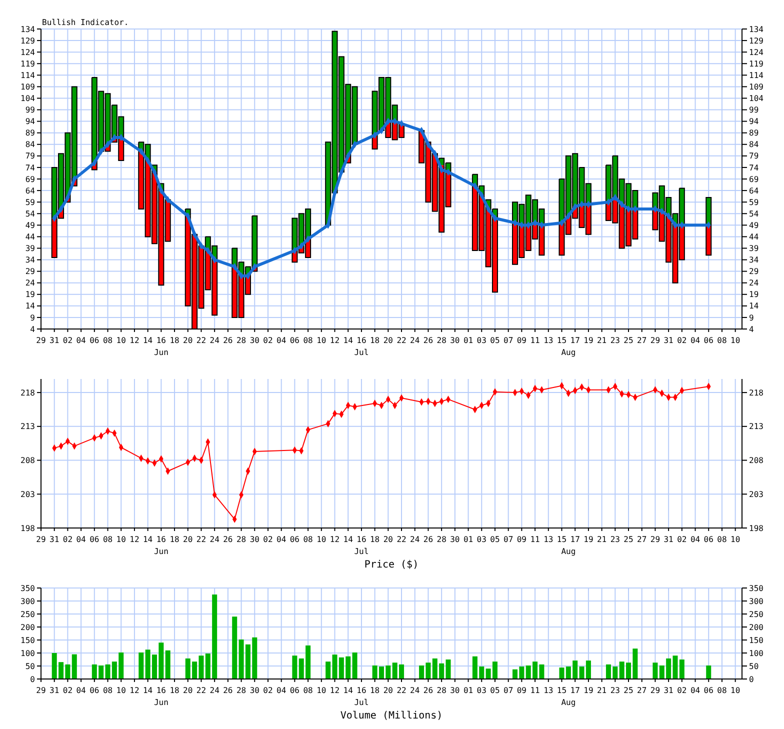  I want to click on y-tick-label: 34, so click(30, 260).